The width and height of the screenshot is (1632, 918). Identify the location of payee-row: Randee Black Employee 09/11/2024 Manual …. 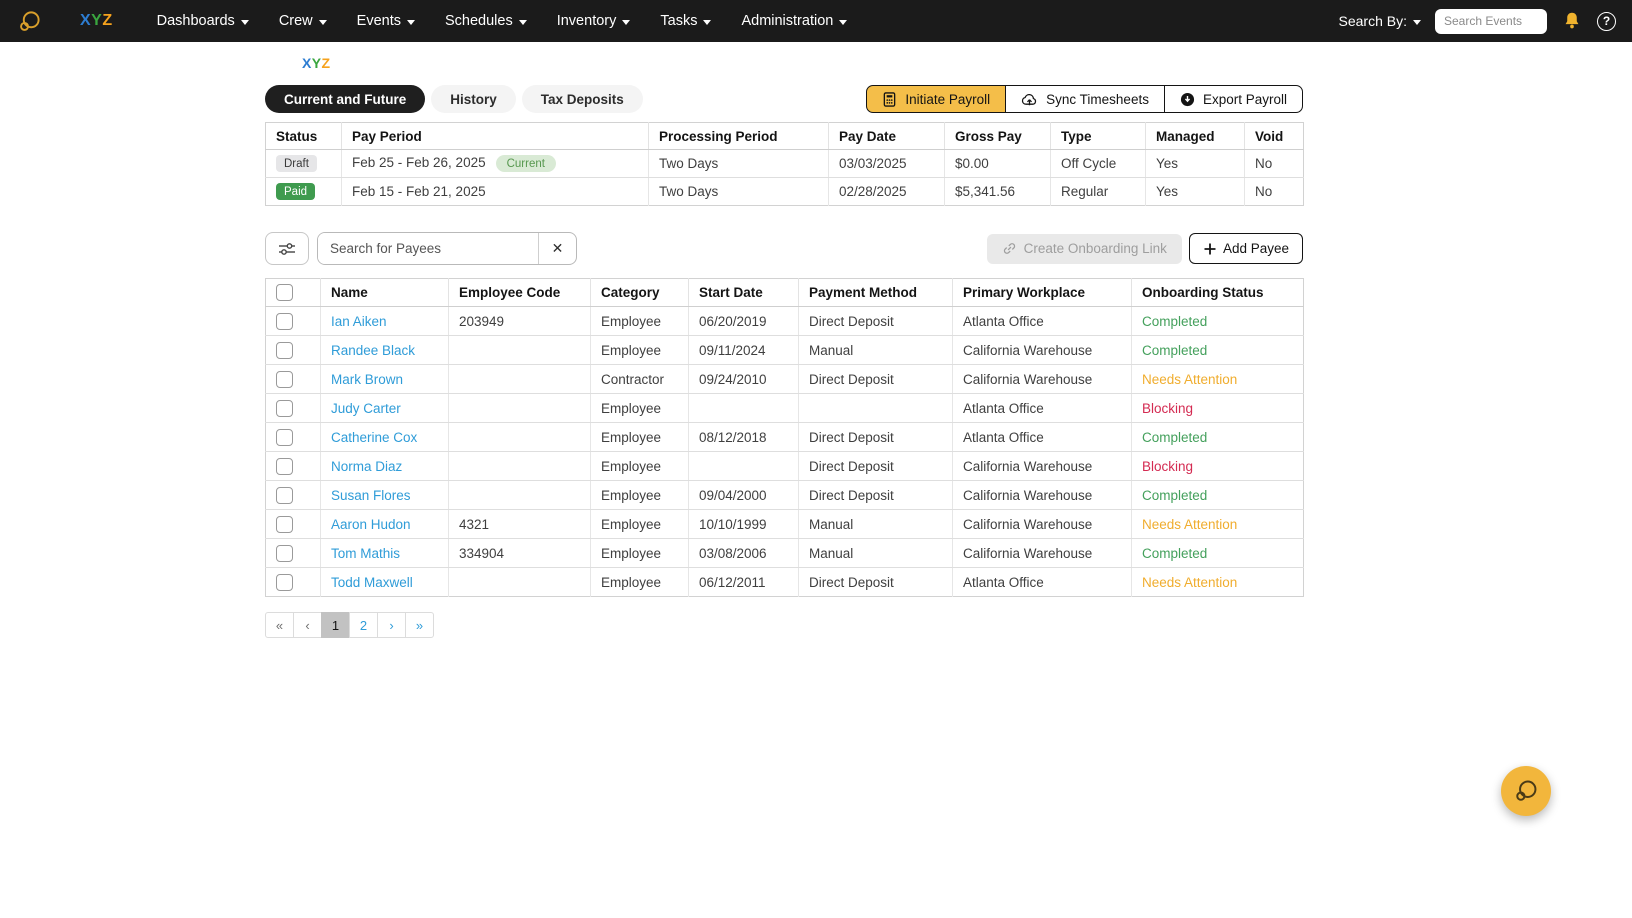
(784, 350).